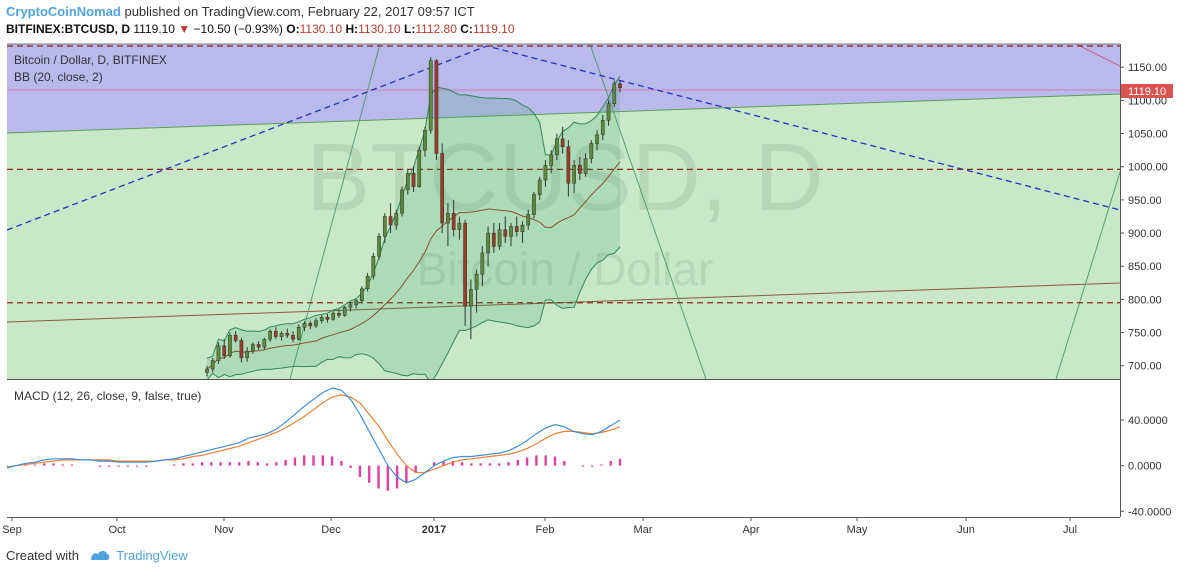  What do you see at coordinates (102, 555) in the screenshot?
I see `tradingview-logo-icon` at bounding box center [102, 555].